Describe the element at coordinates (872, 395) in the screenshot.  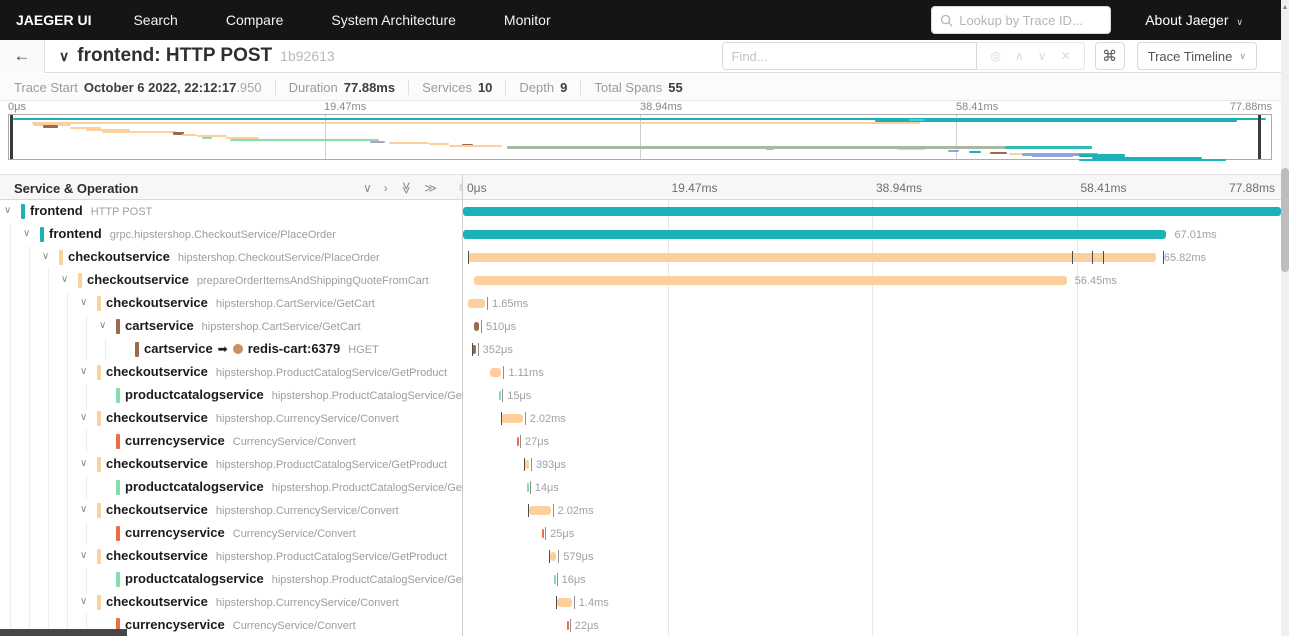
I see `span-timeline-row: 15μs` at that location.